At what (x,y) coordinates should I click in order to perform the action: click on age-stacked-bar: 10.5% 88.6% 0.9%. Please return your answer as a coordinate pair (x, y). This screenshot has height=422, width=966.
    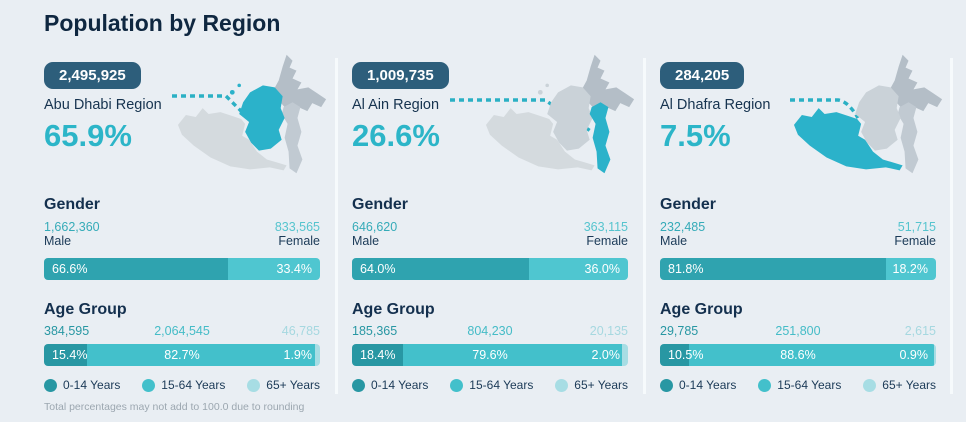
    Looking at the image, I should click on (798, 355).